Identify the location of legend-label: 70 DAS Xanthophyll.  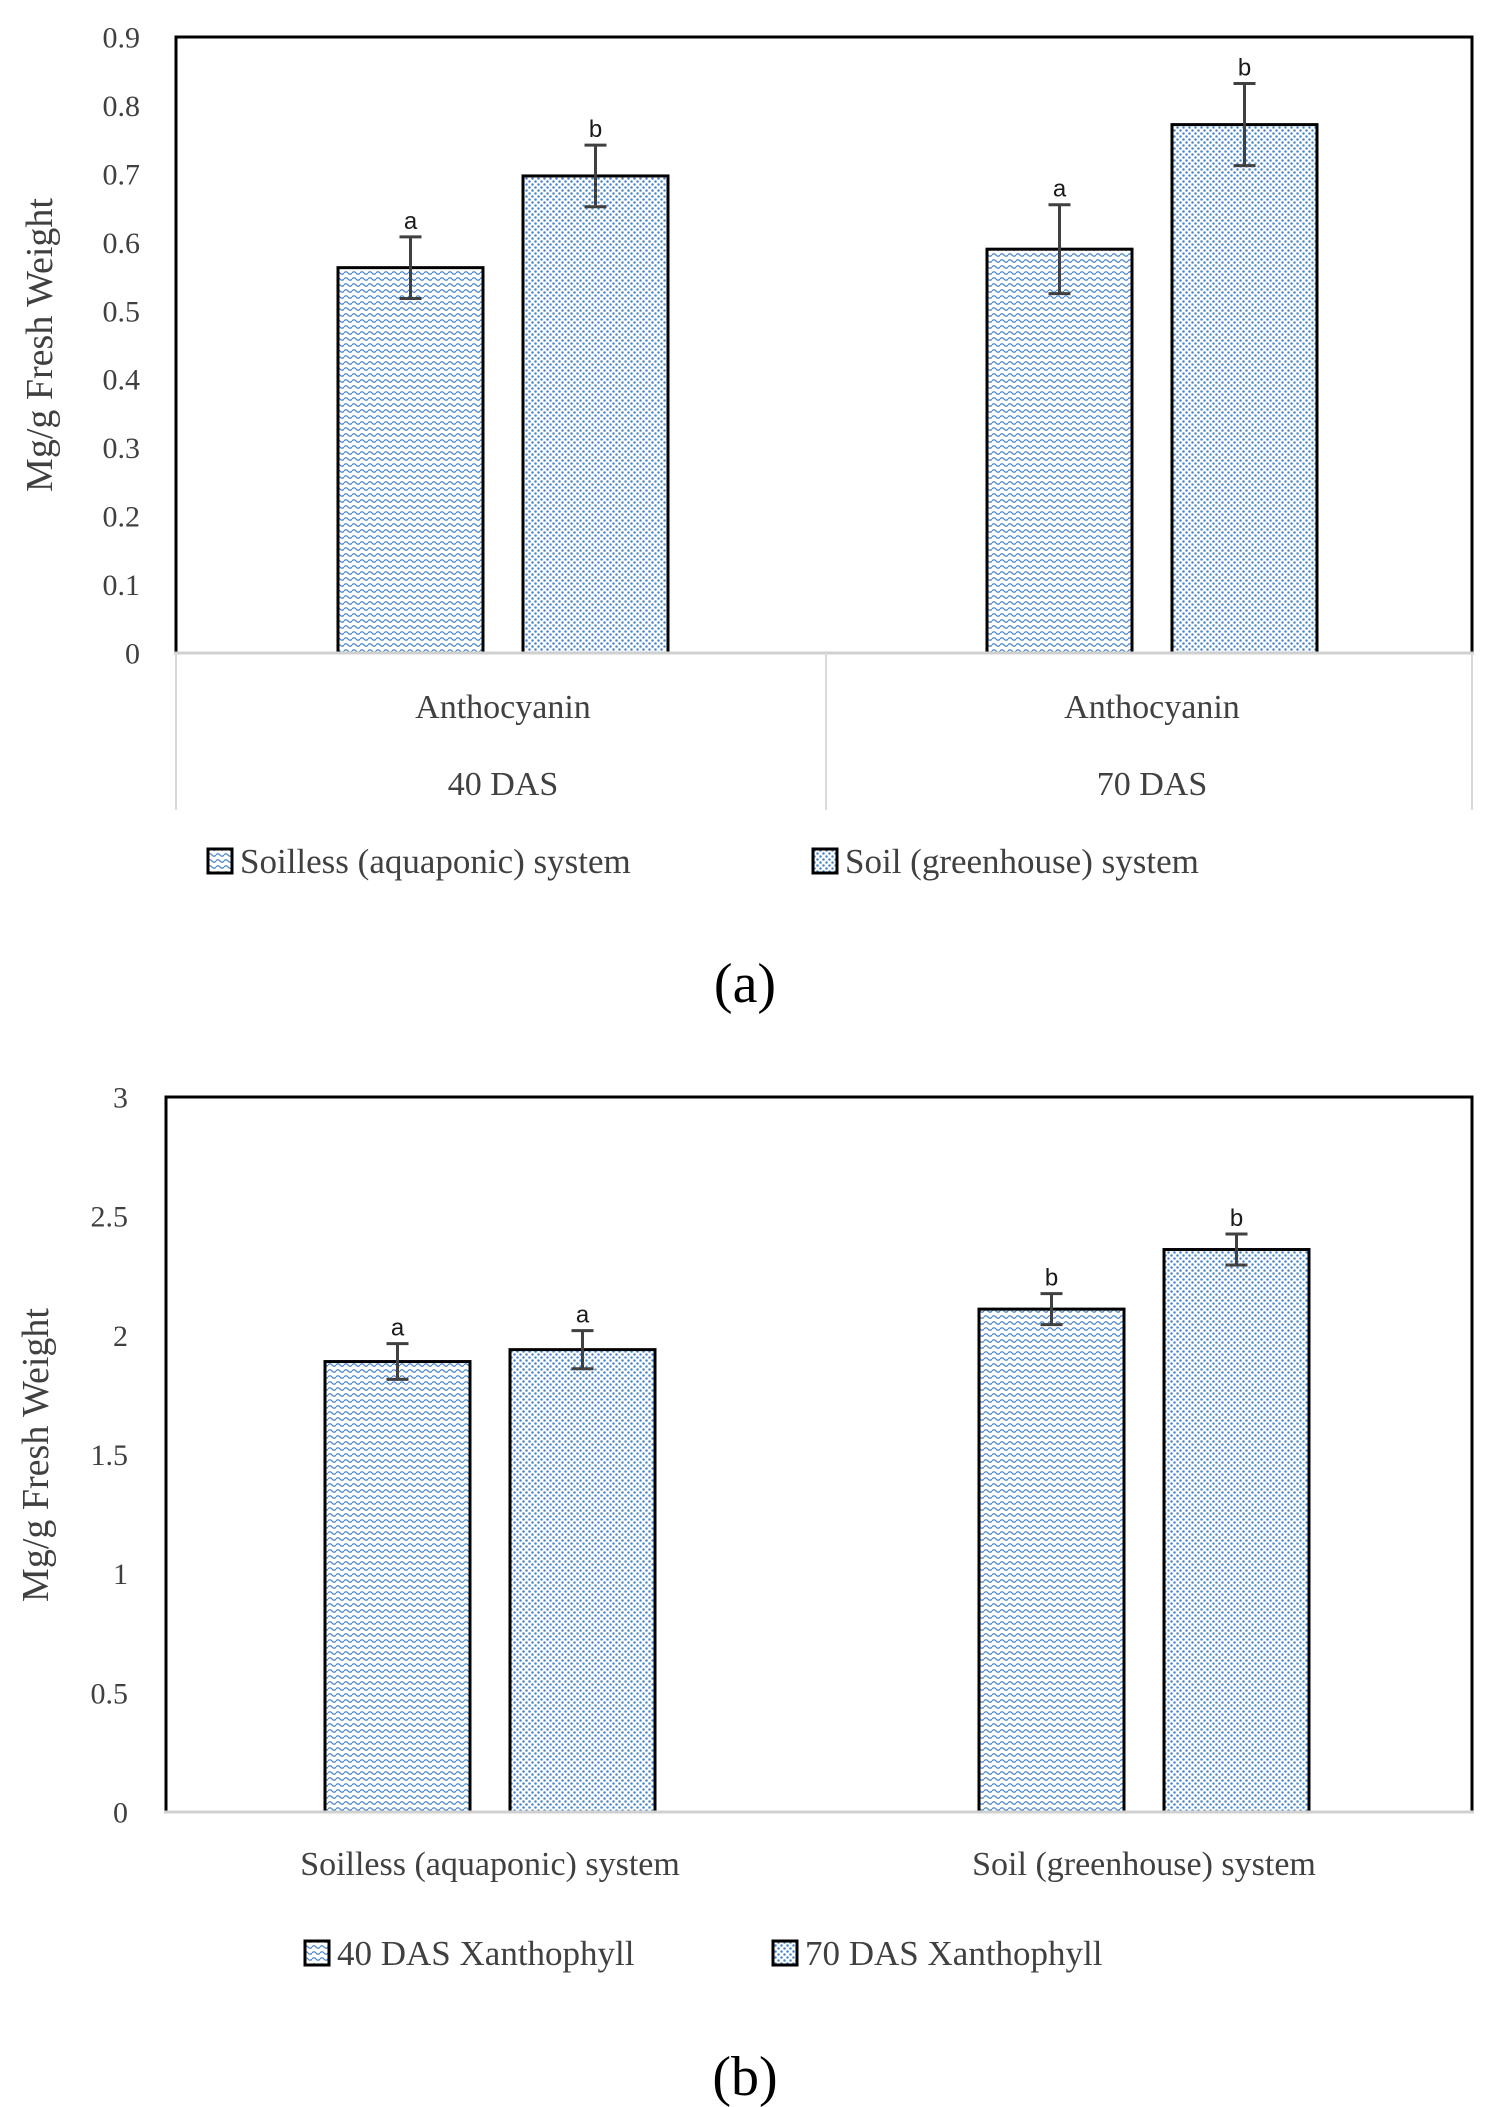
(954, 1953).